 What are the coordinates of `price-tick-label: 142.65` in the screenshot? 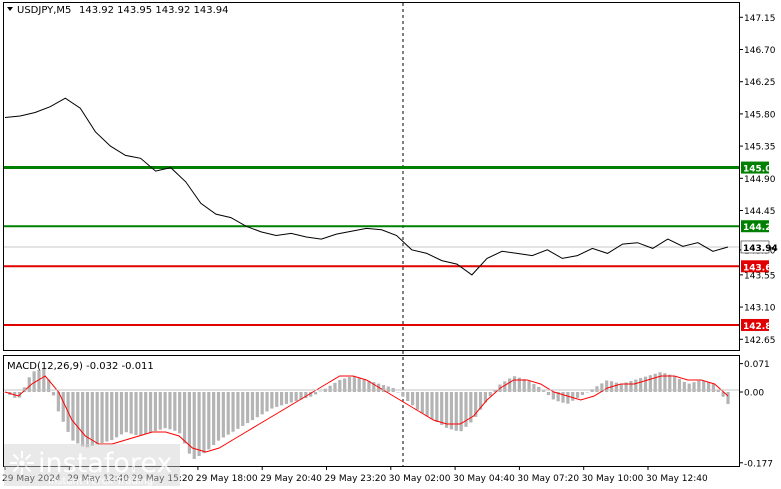 It's located at (760, 341).